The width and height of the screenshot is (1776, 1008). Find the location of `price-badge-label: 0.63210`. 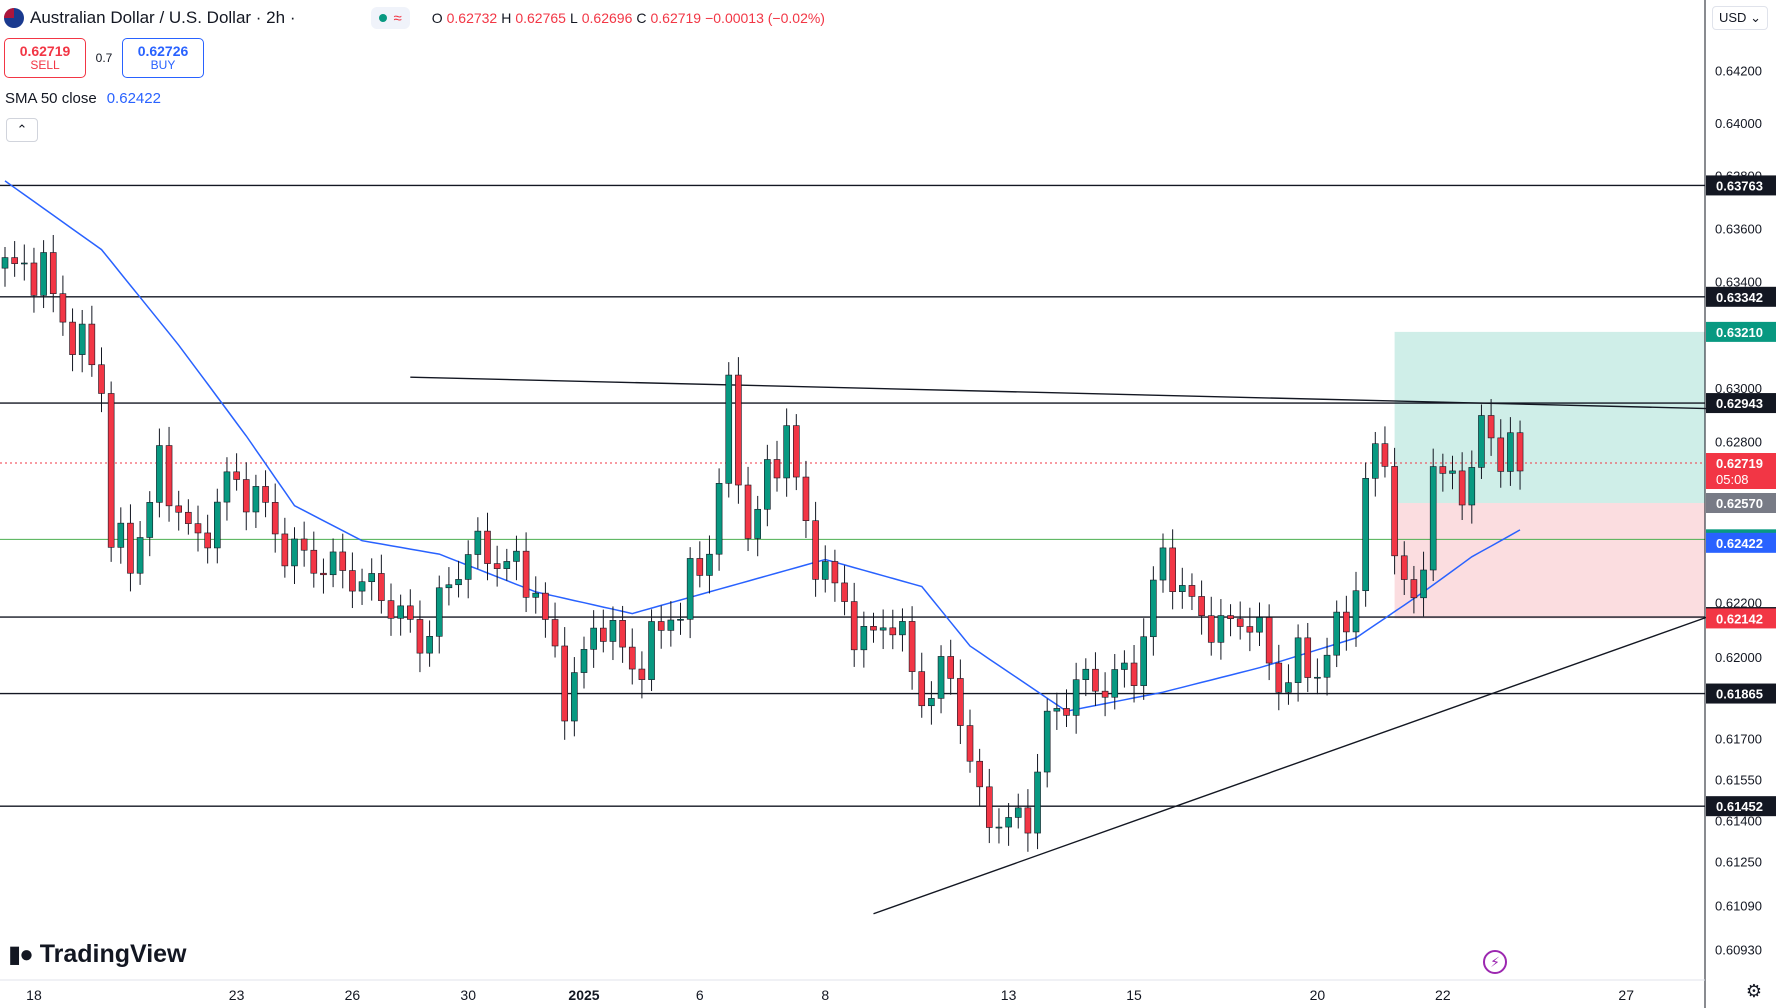

price-badge-label: 0.63210 is located at coordinates (1739, 332).